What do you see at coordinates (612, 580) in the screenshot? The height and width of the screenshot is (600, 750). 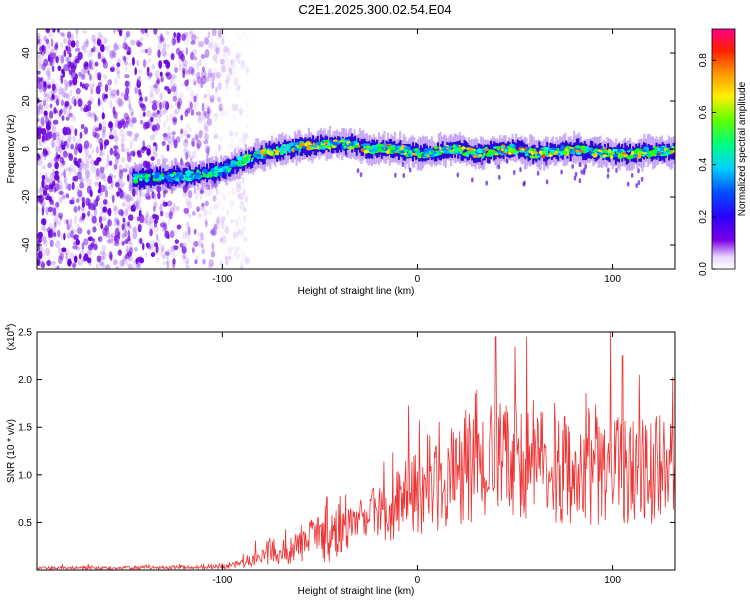 I see `x-tick-label: 100` at bounding box center [612, 580].